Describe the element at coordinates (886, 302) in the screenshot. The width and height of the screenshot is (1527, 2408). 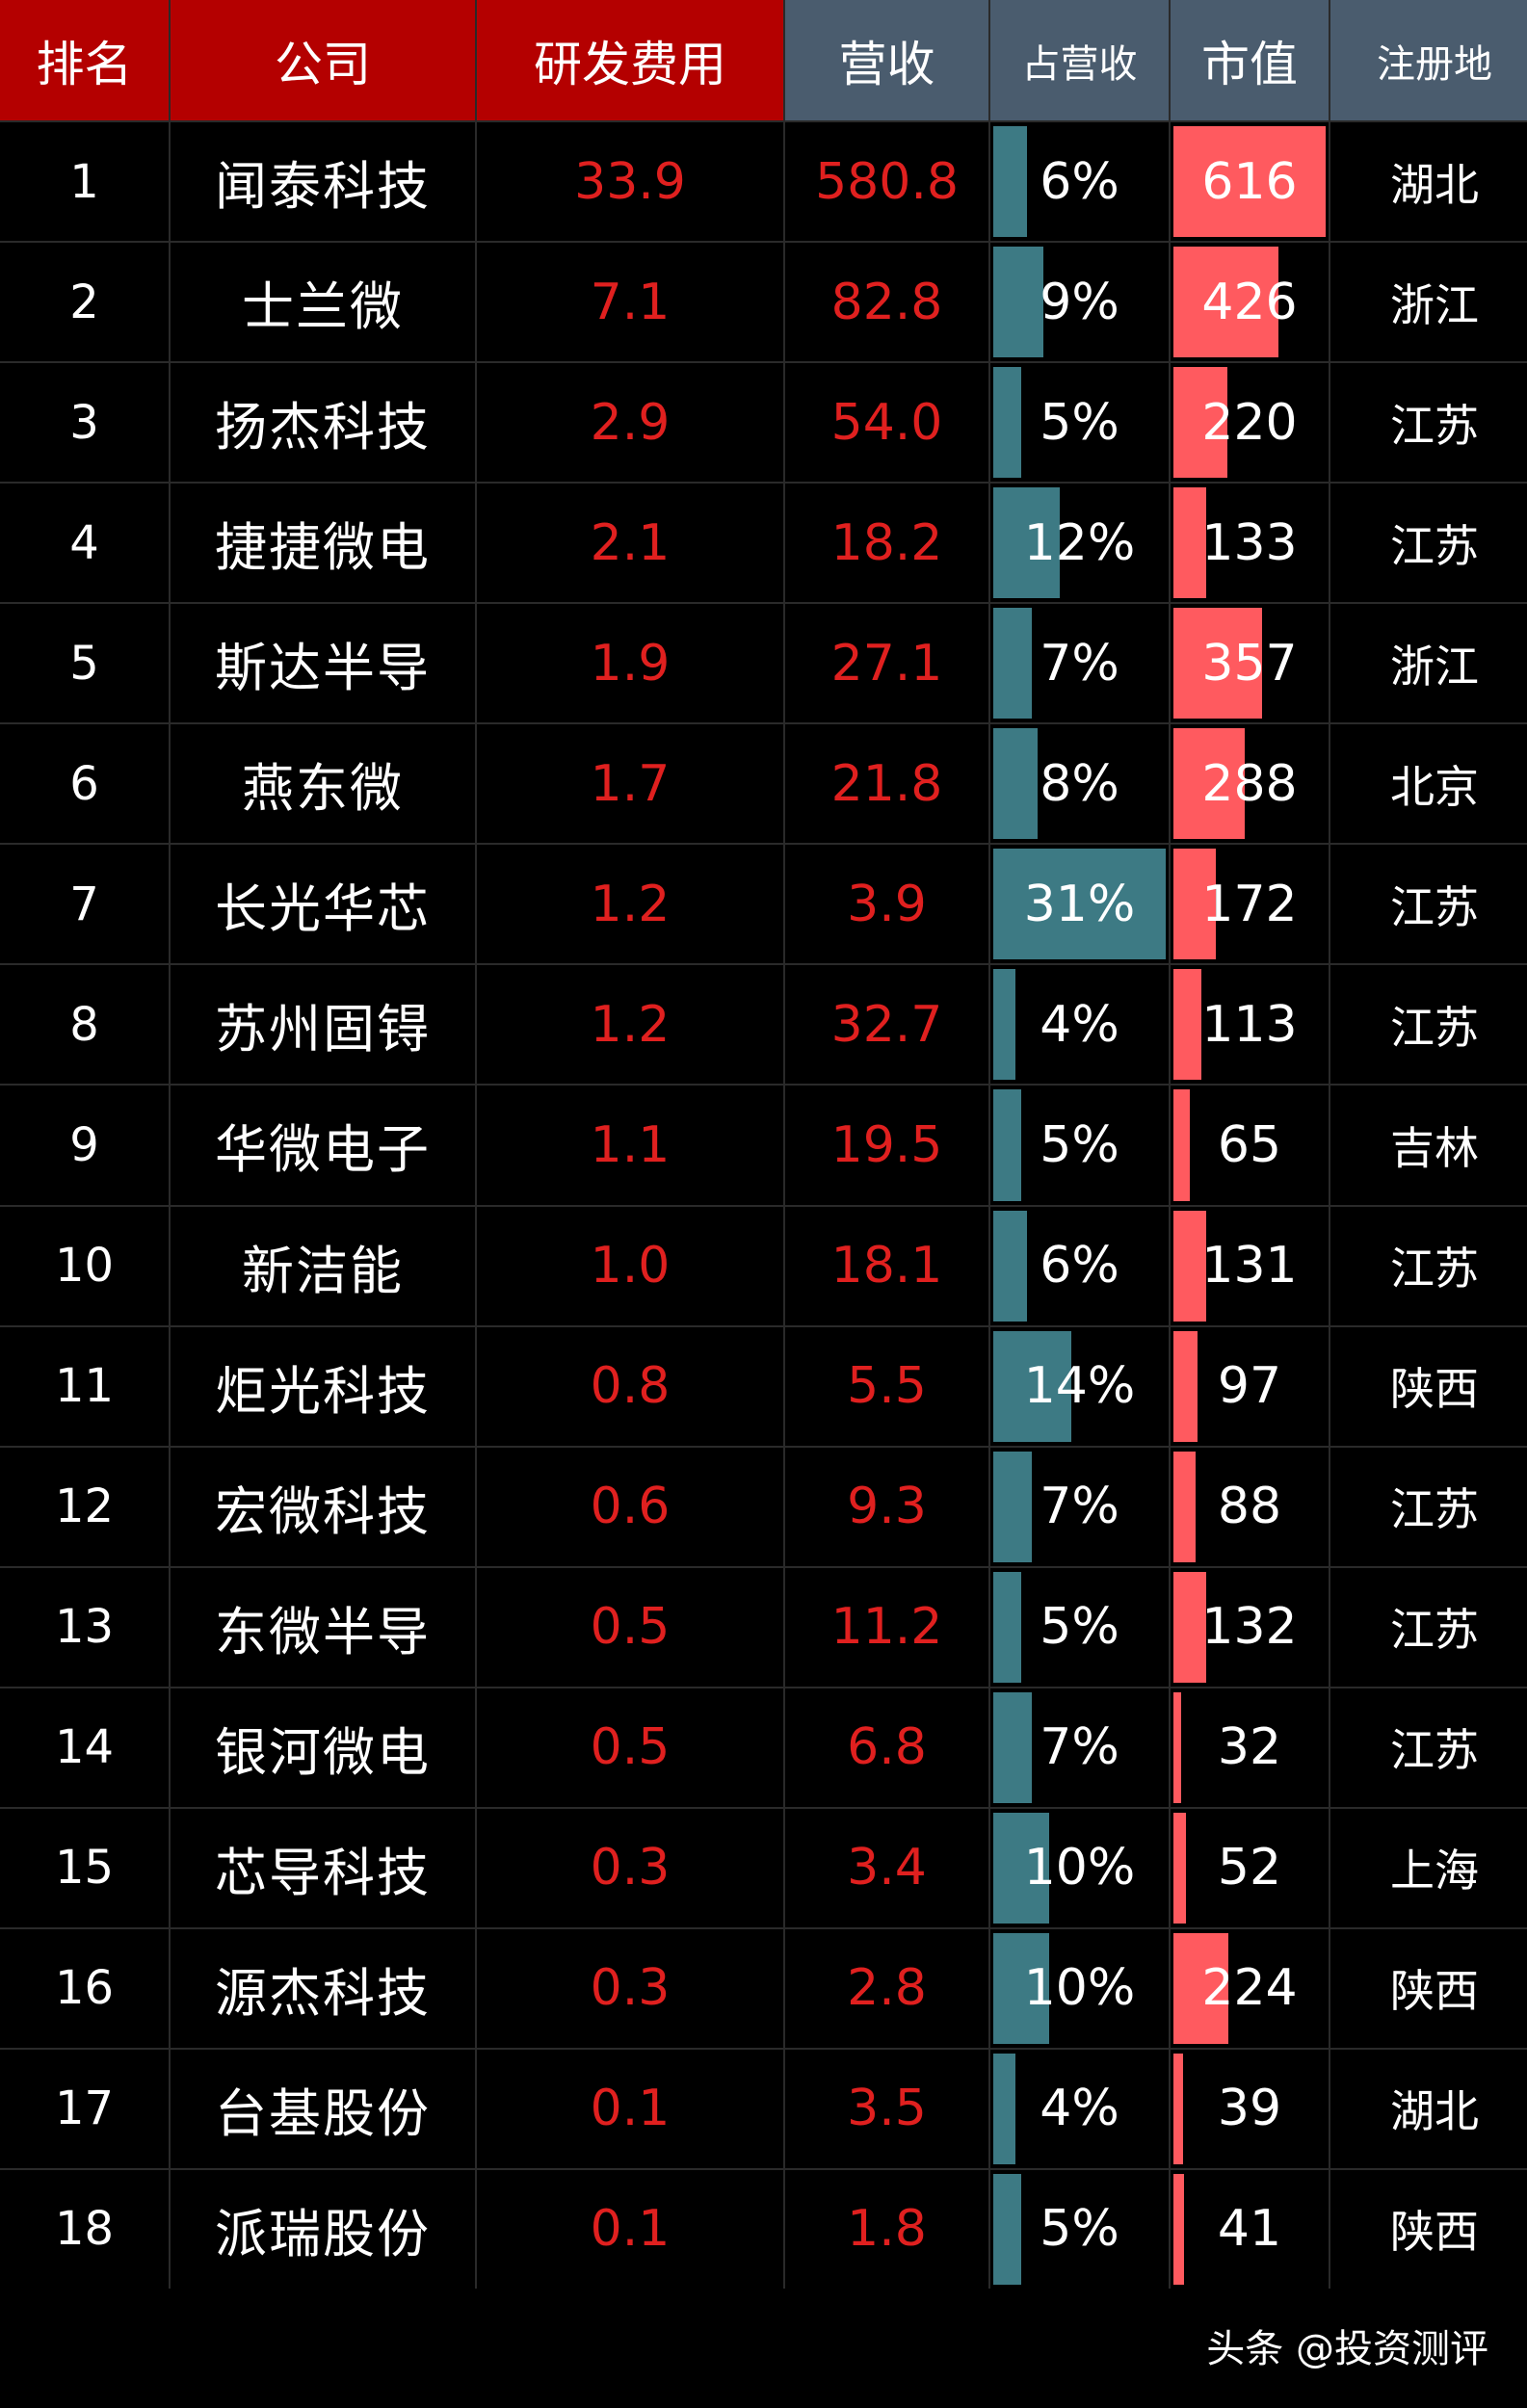
I see `revenue-cell: 82.8` at that location.